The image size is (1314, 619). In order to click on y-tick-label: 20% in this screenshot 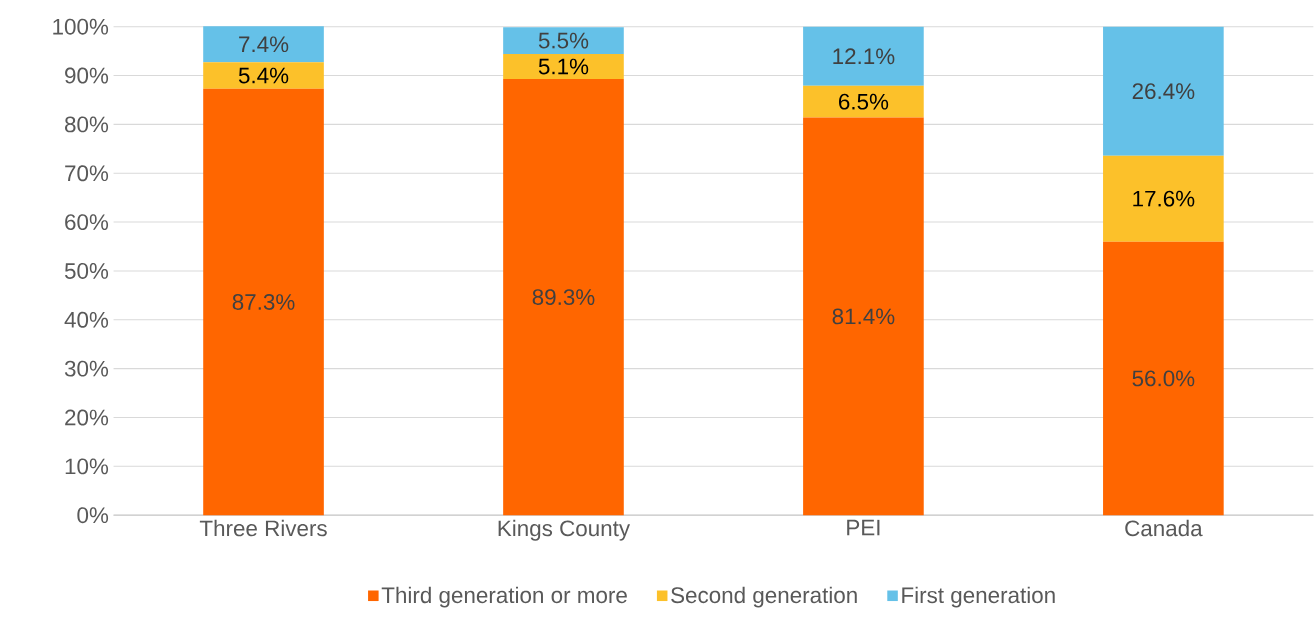, I will do `click(87, 417)`.